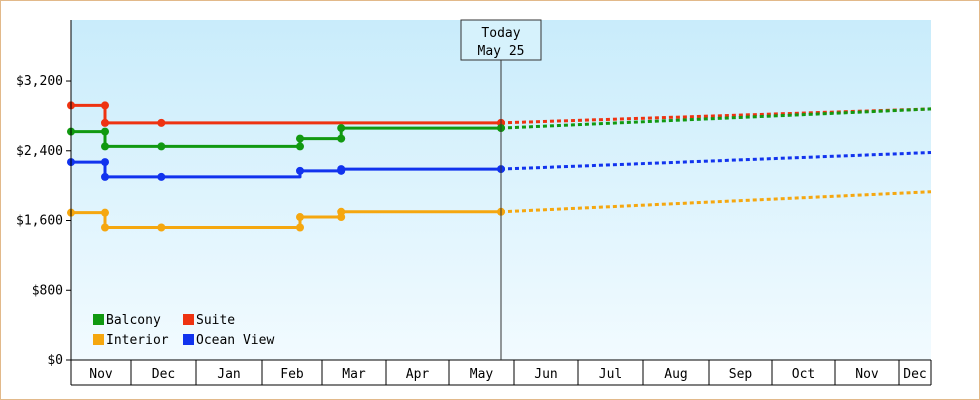 The width and height of the screenshot is (980, 400). What do you see at coordinates (39, 81) in the screenshot?
I see `y-tick-label: $3,200` at bounding box center [39, 81].